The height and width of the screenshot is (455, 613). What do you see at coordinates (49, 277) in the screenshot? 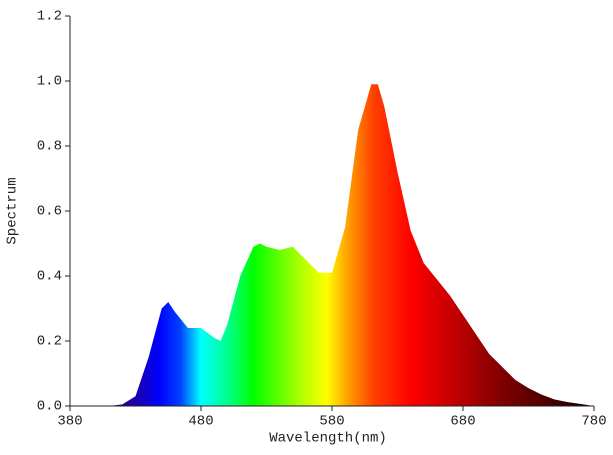
I see `y-tick-label: 0.4` at bounding box center [49, 277].